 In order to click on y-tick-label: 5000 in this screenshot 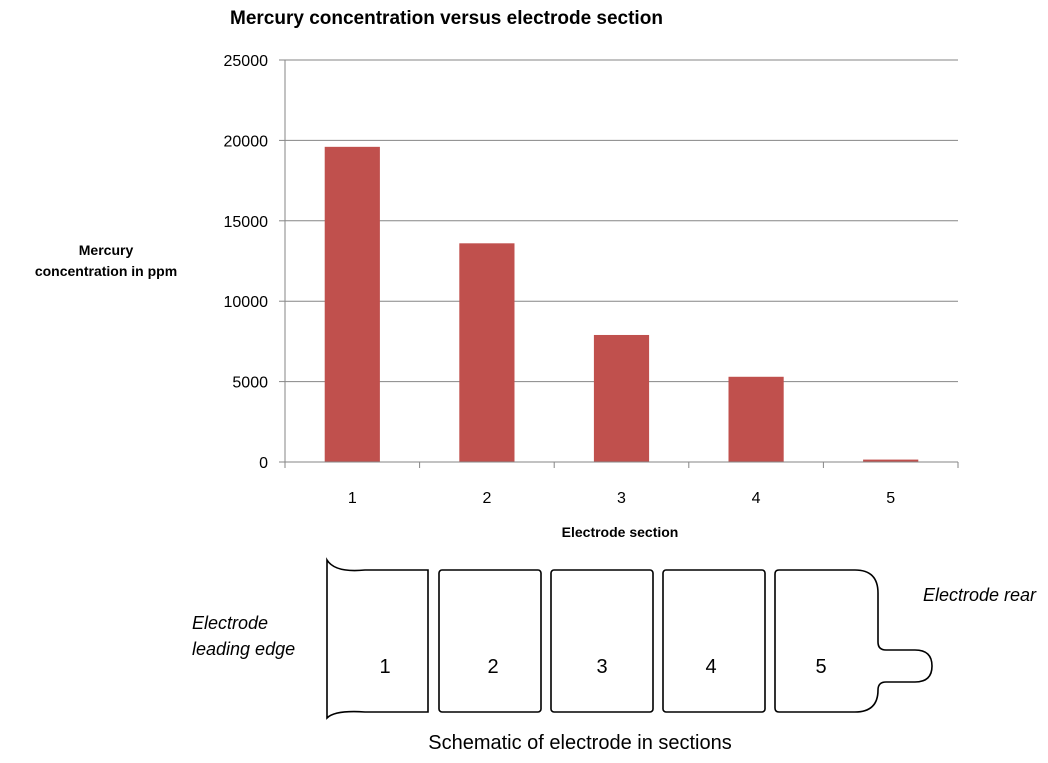, I will do `click(250, 383)`.